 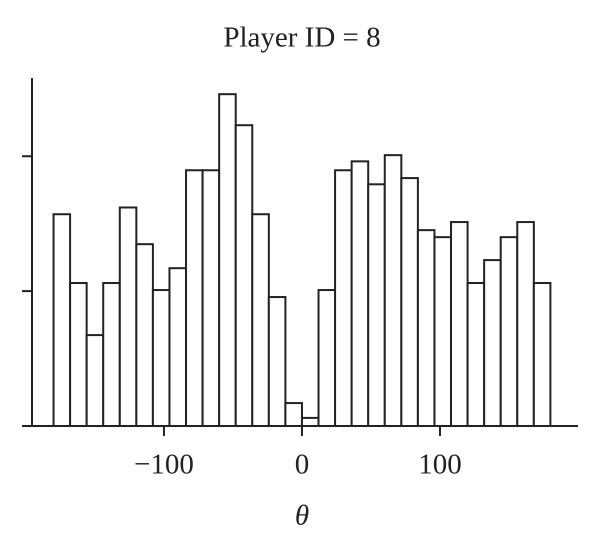 I want to click on x-axis-label: θ, so click(x=302, y=516).